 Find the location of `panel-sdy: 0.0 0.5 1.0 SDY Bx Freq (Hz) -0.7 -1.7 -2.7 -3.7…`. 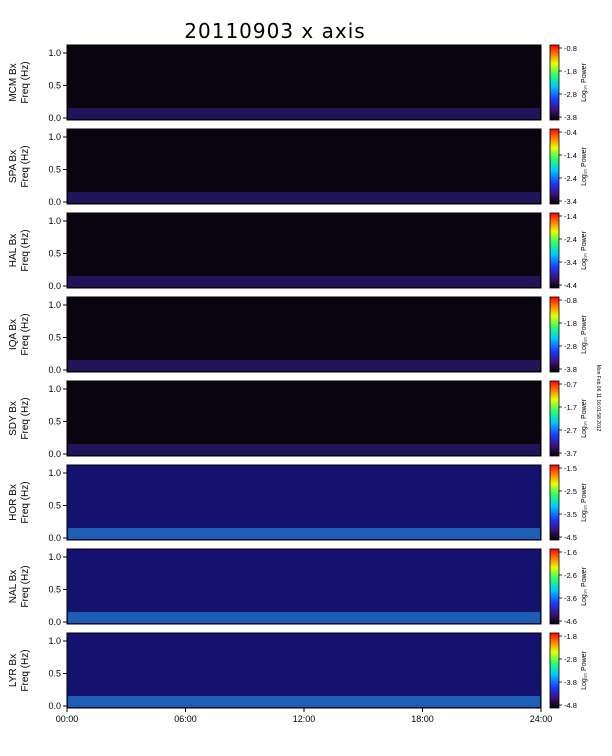

panel-sdy: 0.0 0.5 1.0 SDY Bx Freq (Hz) -0.7 -1.7 -2.7 -3.7… is located at coordinates (298, 419).